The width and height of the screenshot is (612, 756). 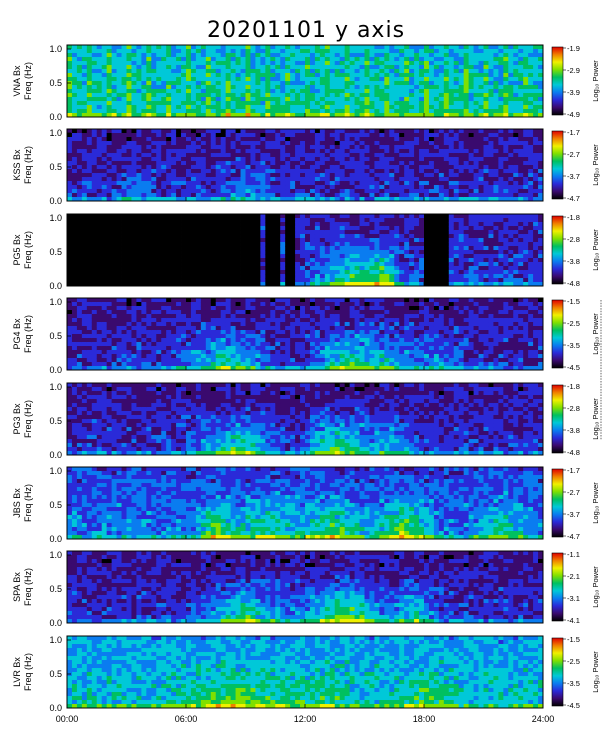 I want to click on station-label: PG4 Bx, so click(x=17, y=334).